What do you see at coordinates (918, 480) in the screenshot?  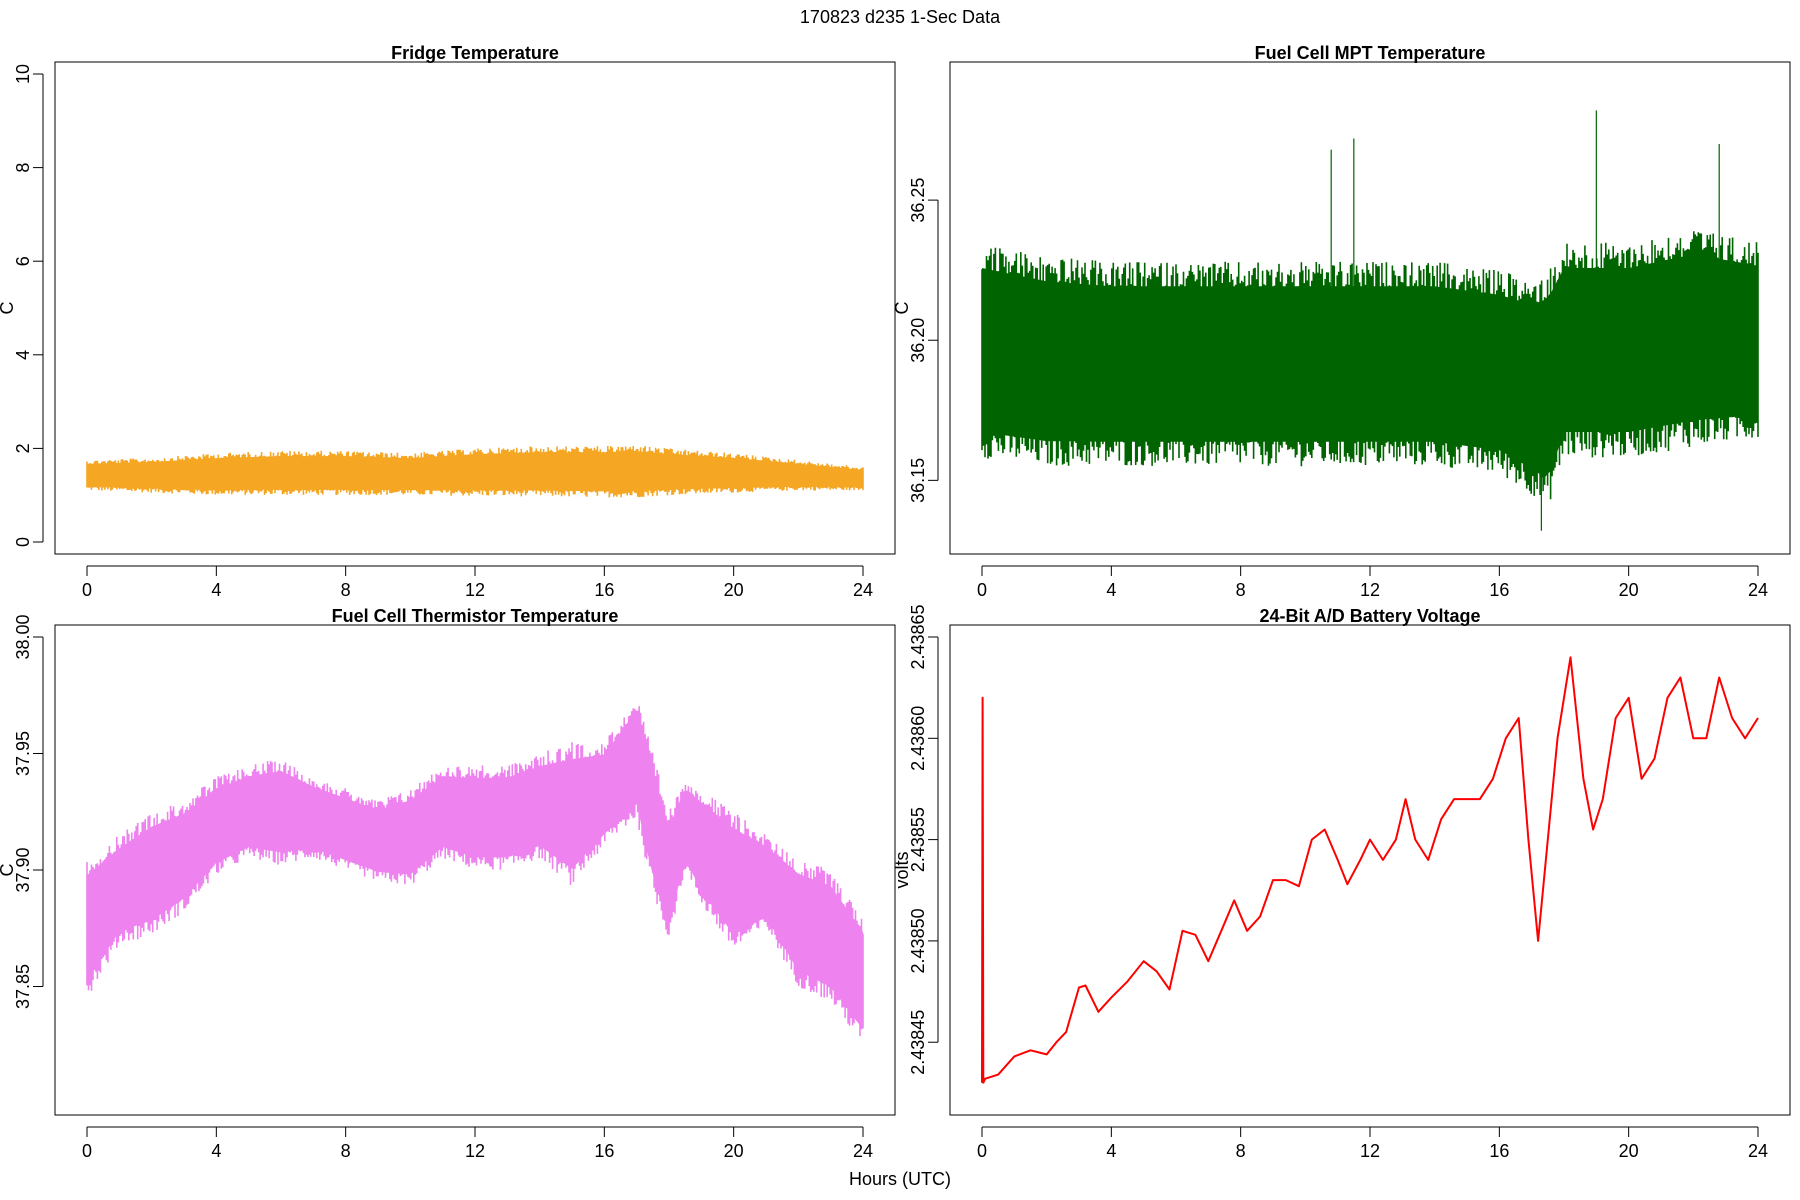 I see `y-tick-label: 36.15` at bounding box center [918, 480].